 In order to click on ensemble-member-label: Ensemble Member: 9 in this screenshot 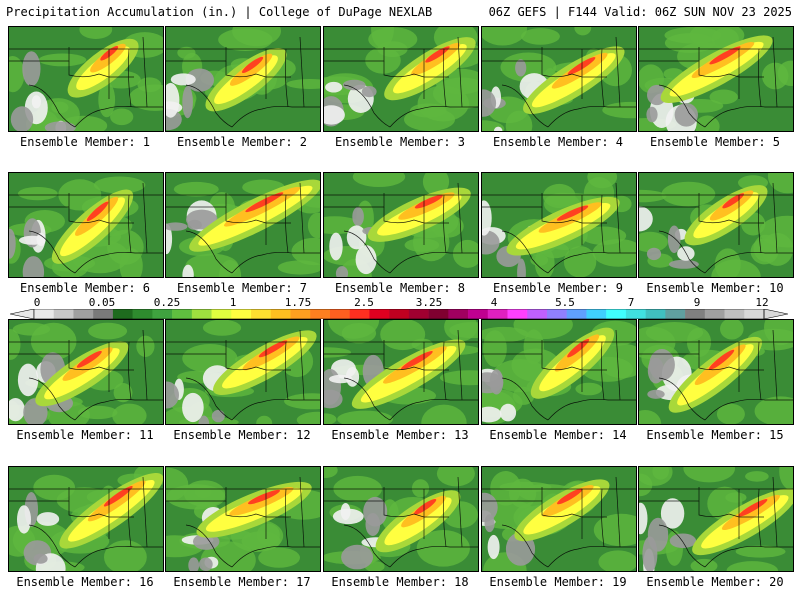, I will do `click(558, 288)`.